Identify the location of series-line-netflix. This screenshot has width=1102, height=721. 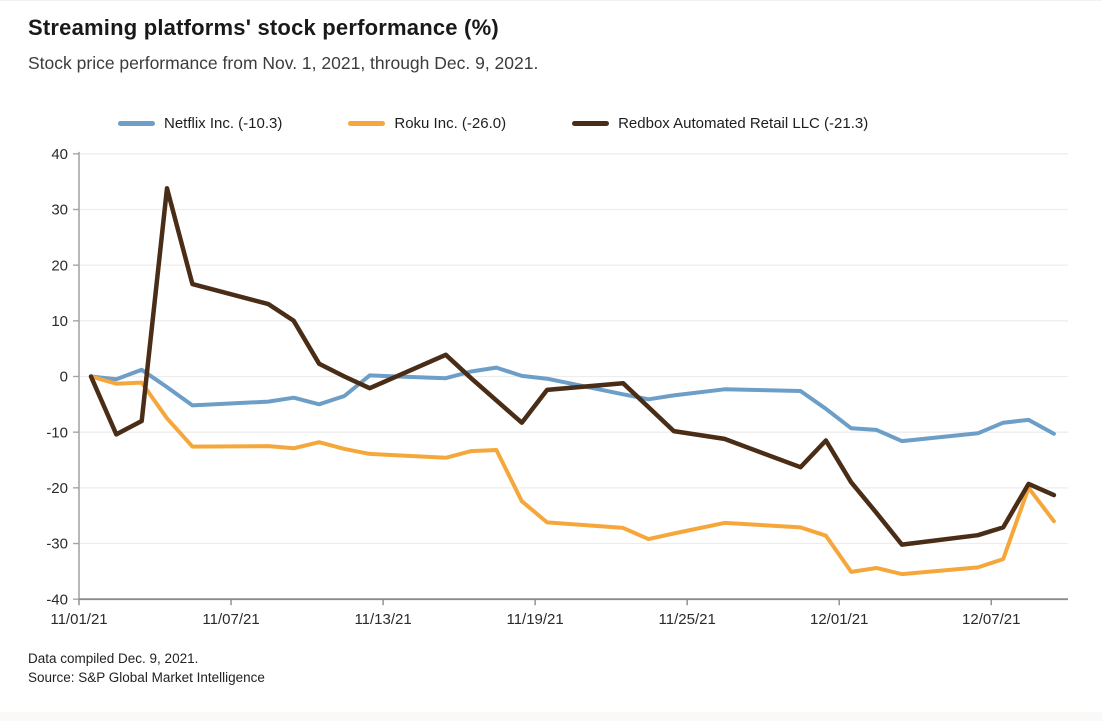
(572, 404).